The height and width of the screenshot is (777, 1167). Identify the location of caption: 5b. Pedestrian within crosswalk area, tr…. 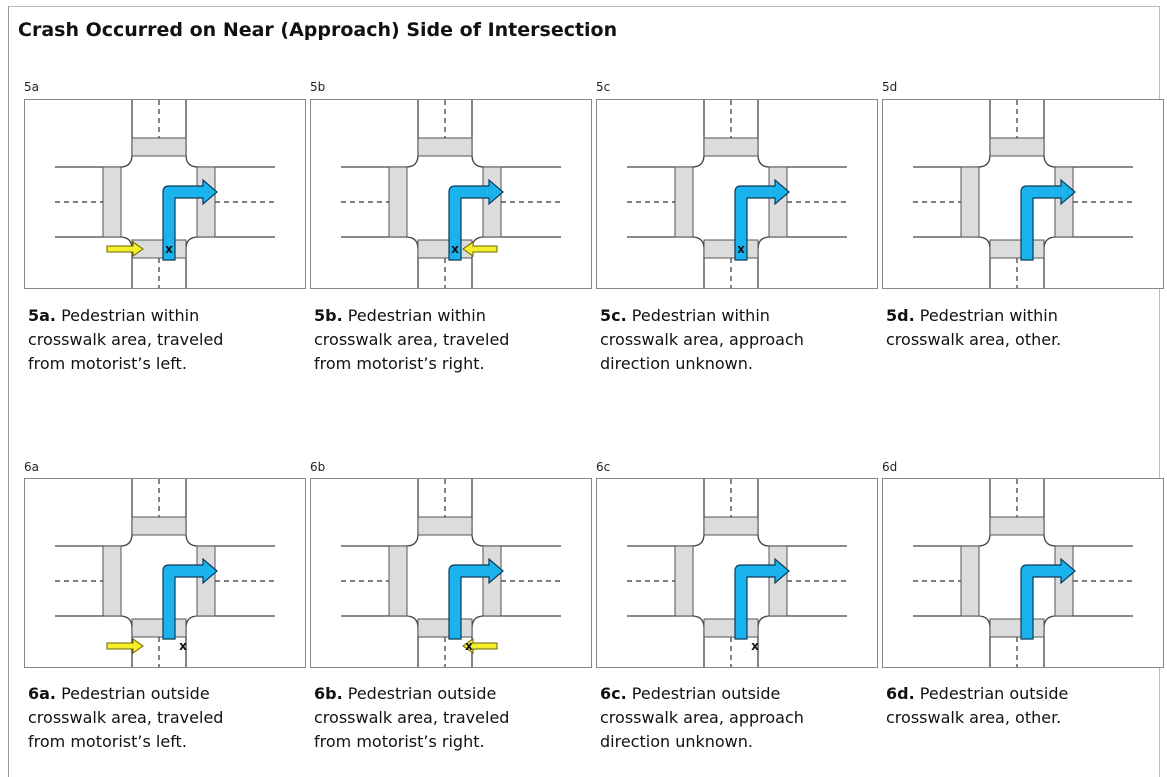
(428, 340).